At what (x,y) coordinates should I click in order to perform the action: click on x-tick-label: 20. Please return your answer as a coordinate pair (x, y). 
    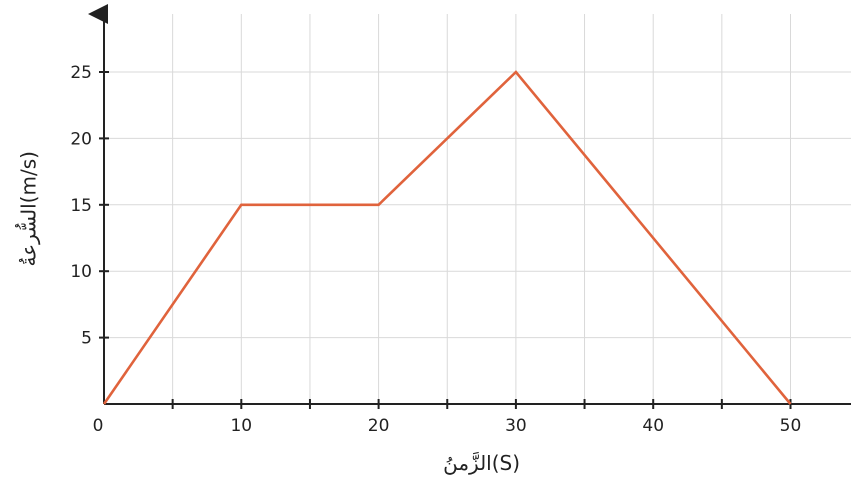
    Looking at the image, I should click on (379, 426).